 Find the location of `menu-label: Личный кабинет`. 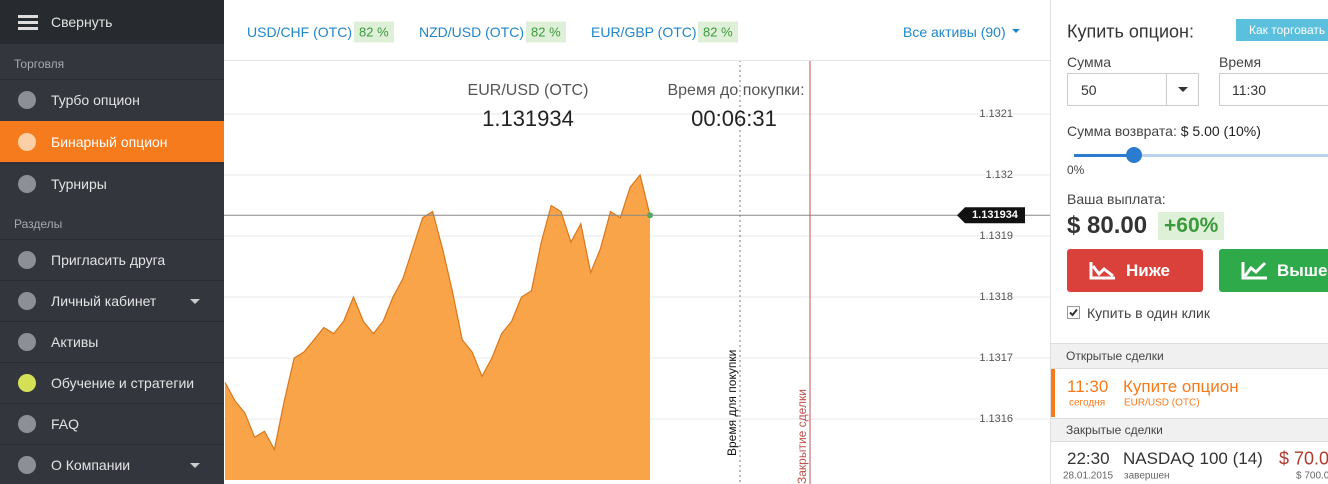

menu-label: Личный кабинет is located at coordinates (104, 301).